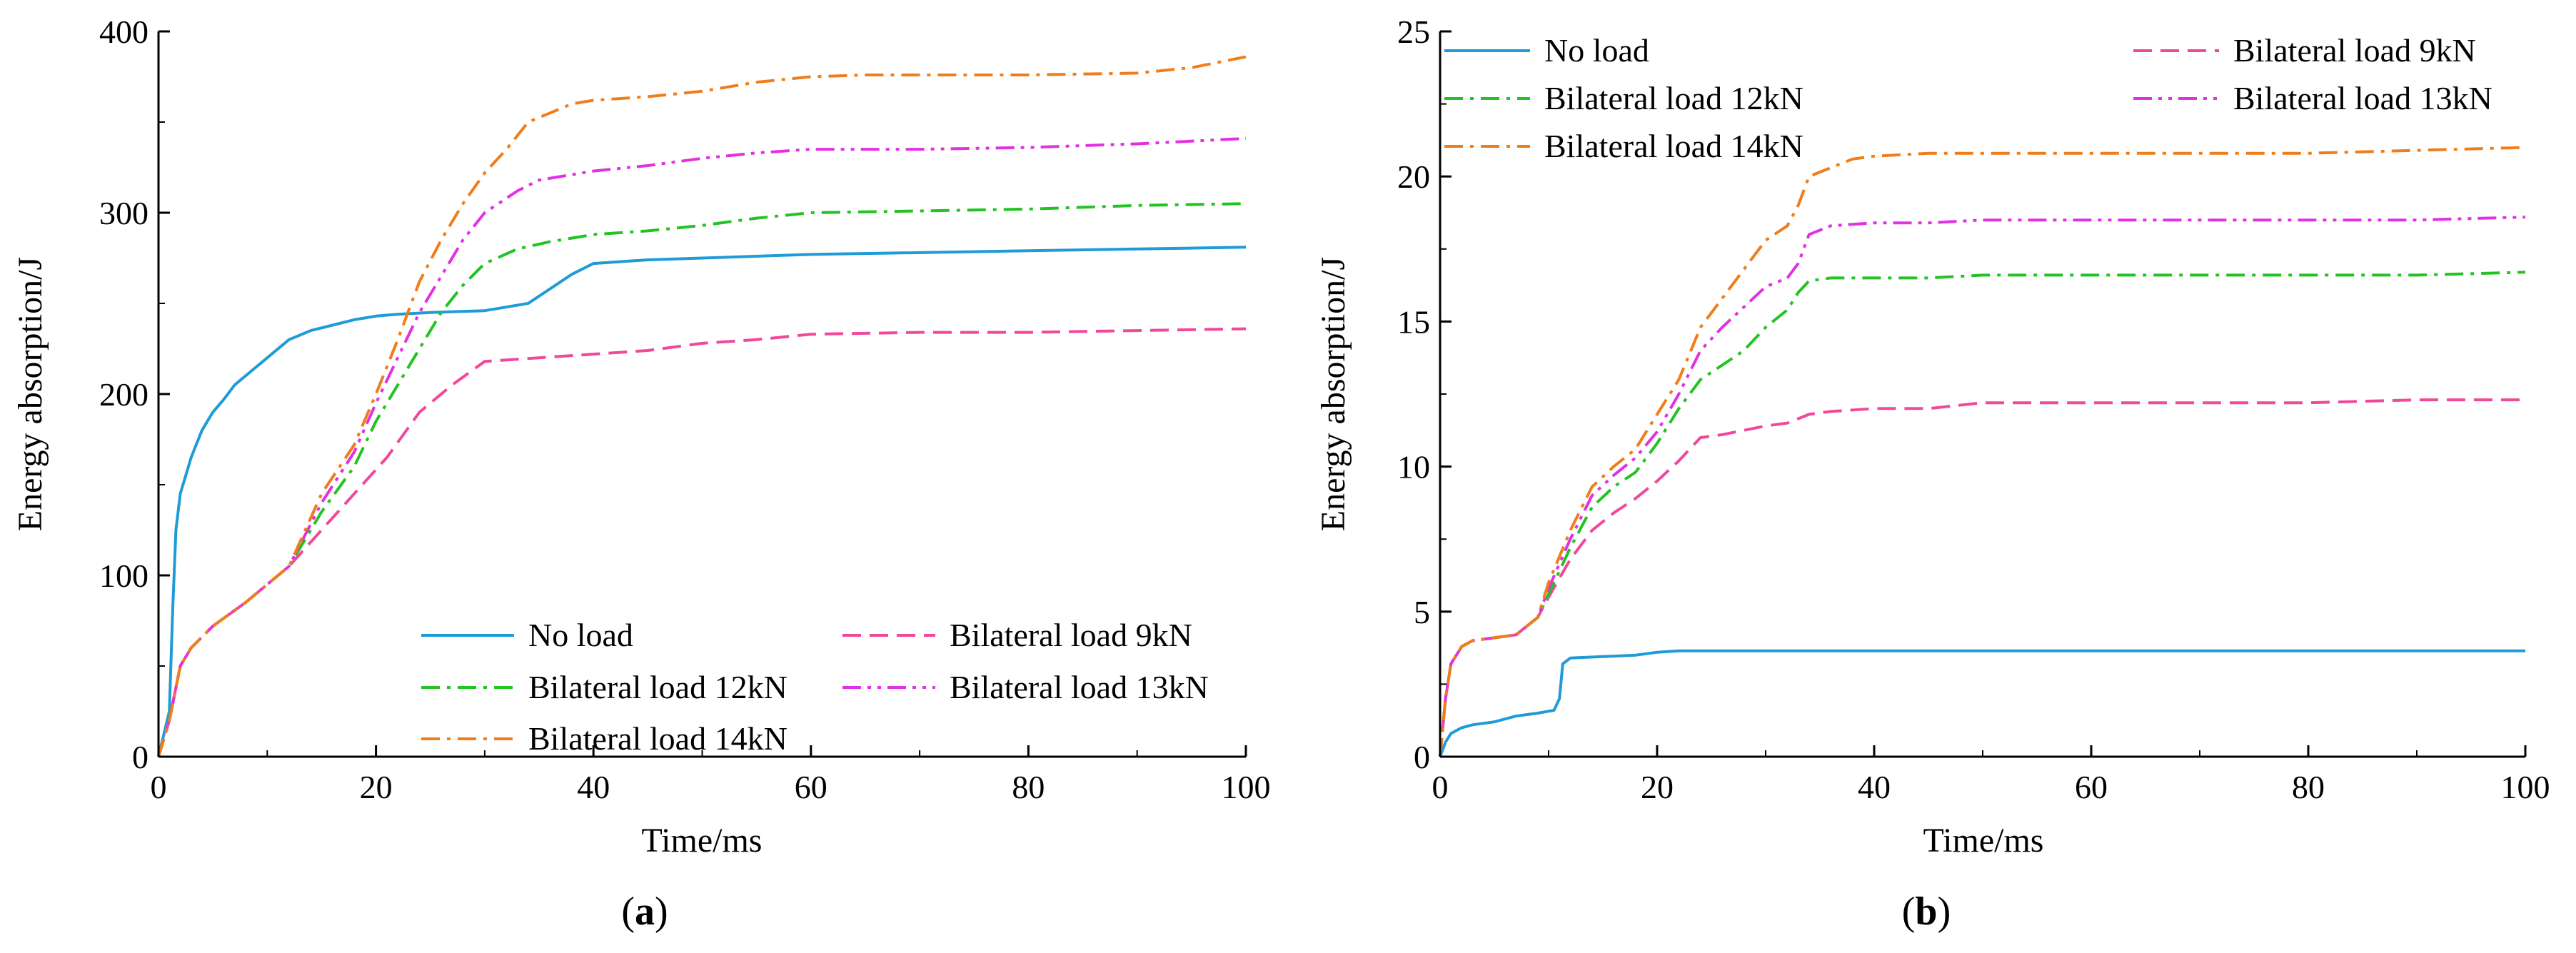  Describe the element at coordinates (124, 32) in the screenshot. I see `y-tick-label: 400` at that location.